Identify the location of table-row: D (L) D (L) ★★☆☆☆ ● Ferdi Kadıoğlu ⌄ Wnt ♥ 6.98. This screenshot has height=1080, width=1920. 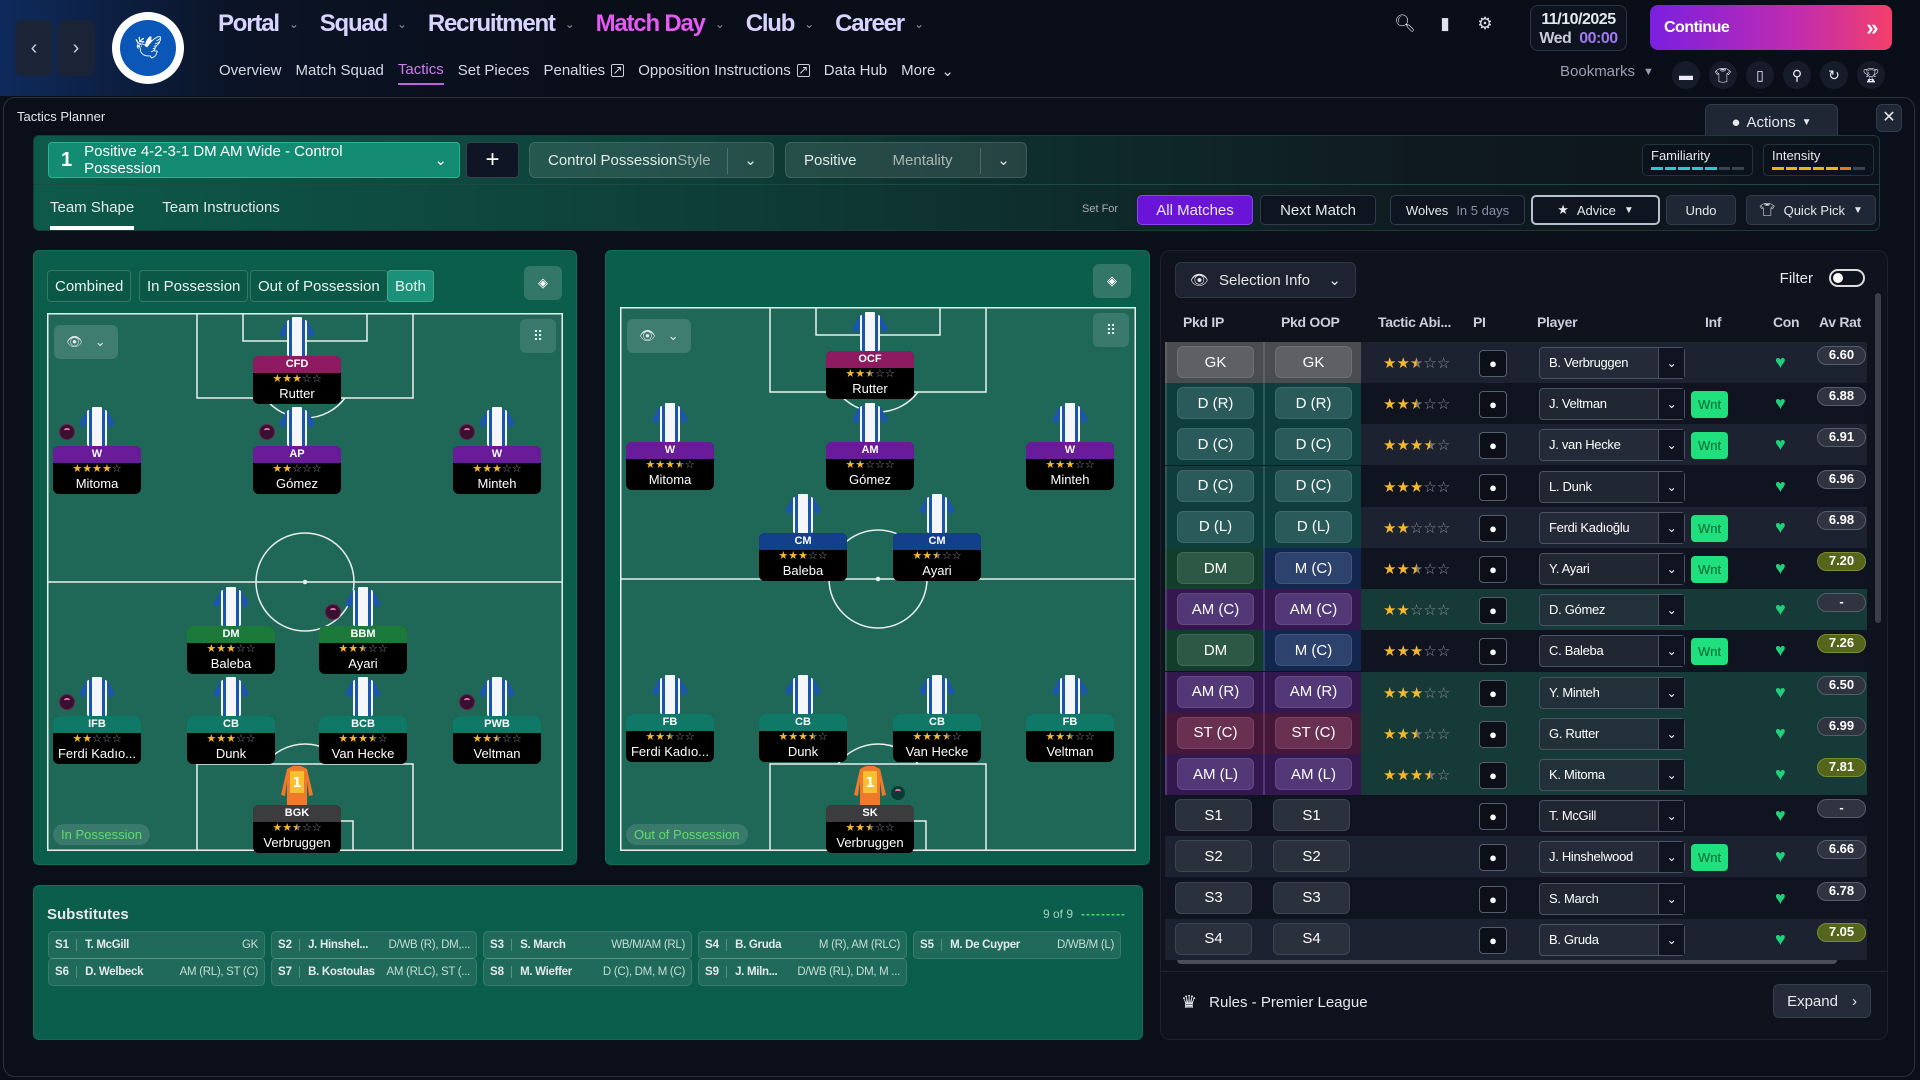
(1516, 527).